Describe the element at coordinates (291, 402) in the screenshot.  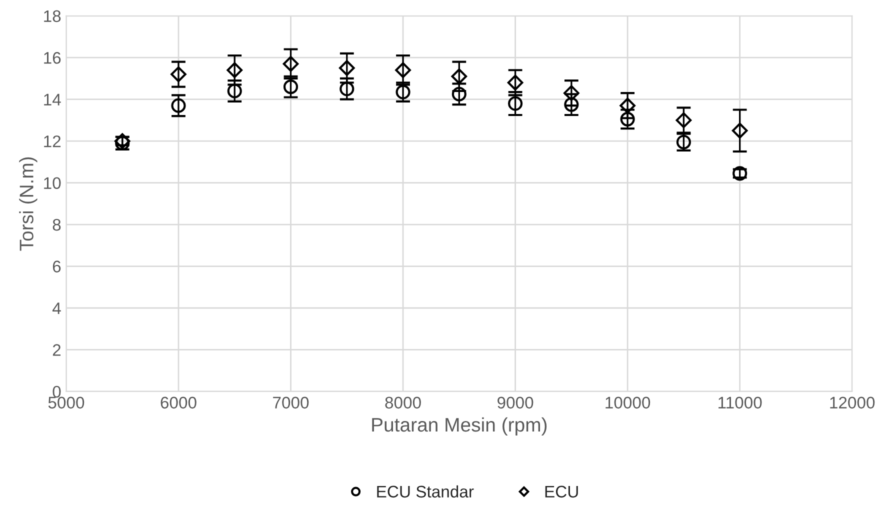
I see `x-tick-label: 7000` at that location.